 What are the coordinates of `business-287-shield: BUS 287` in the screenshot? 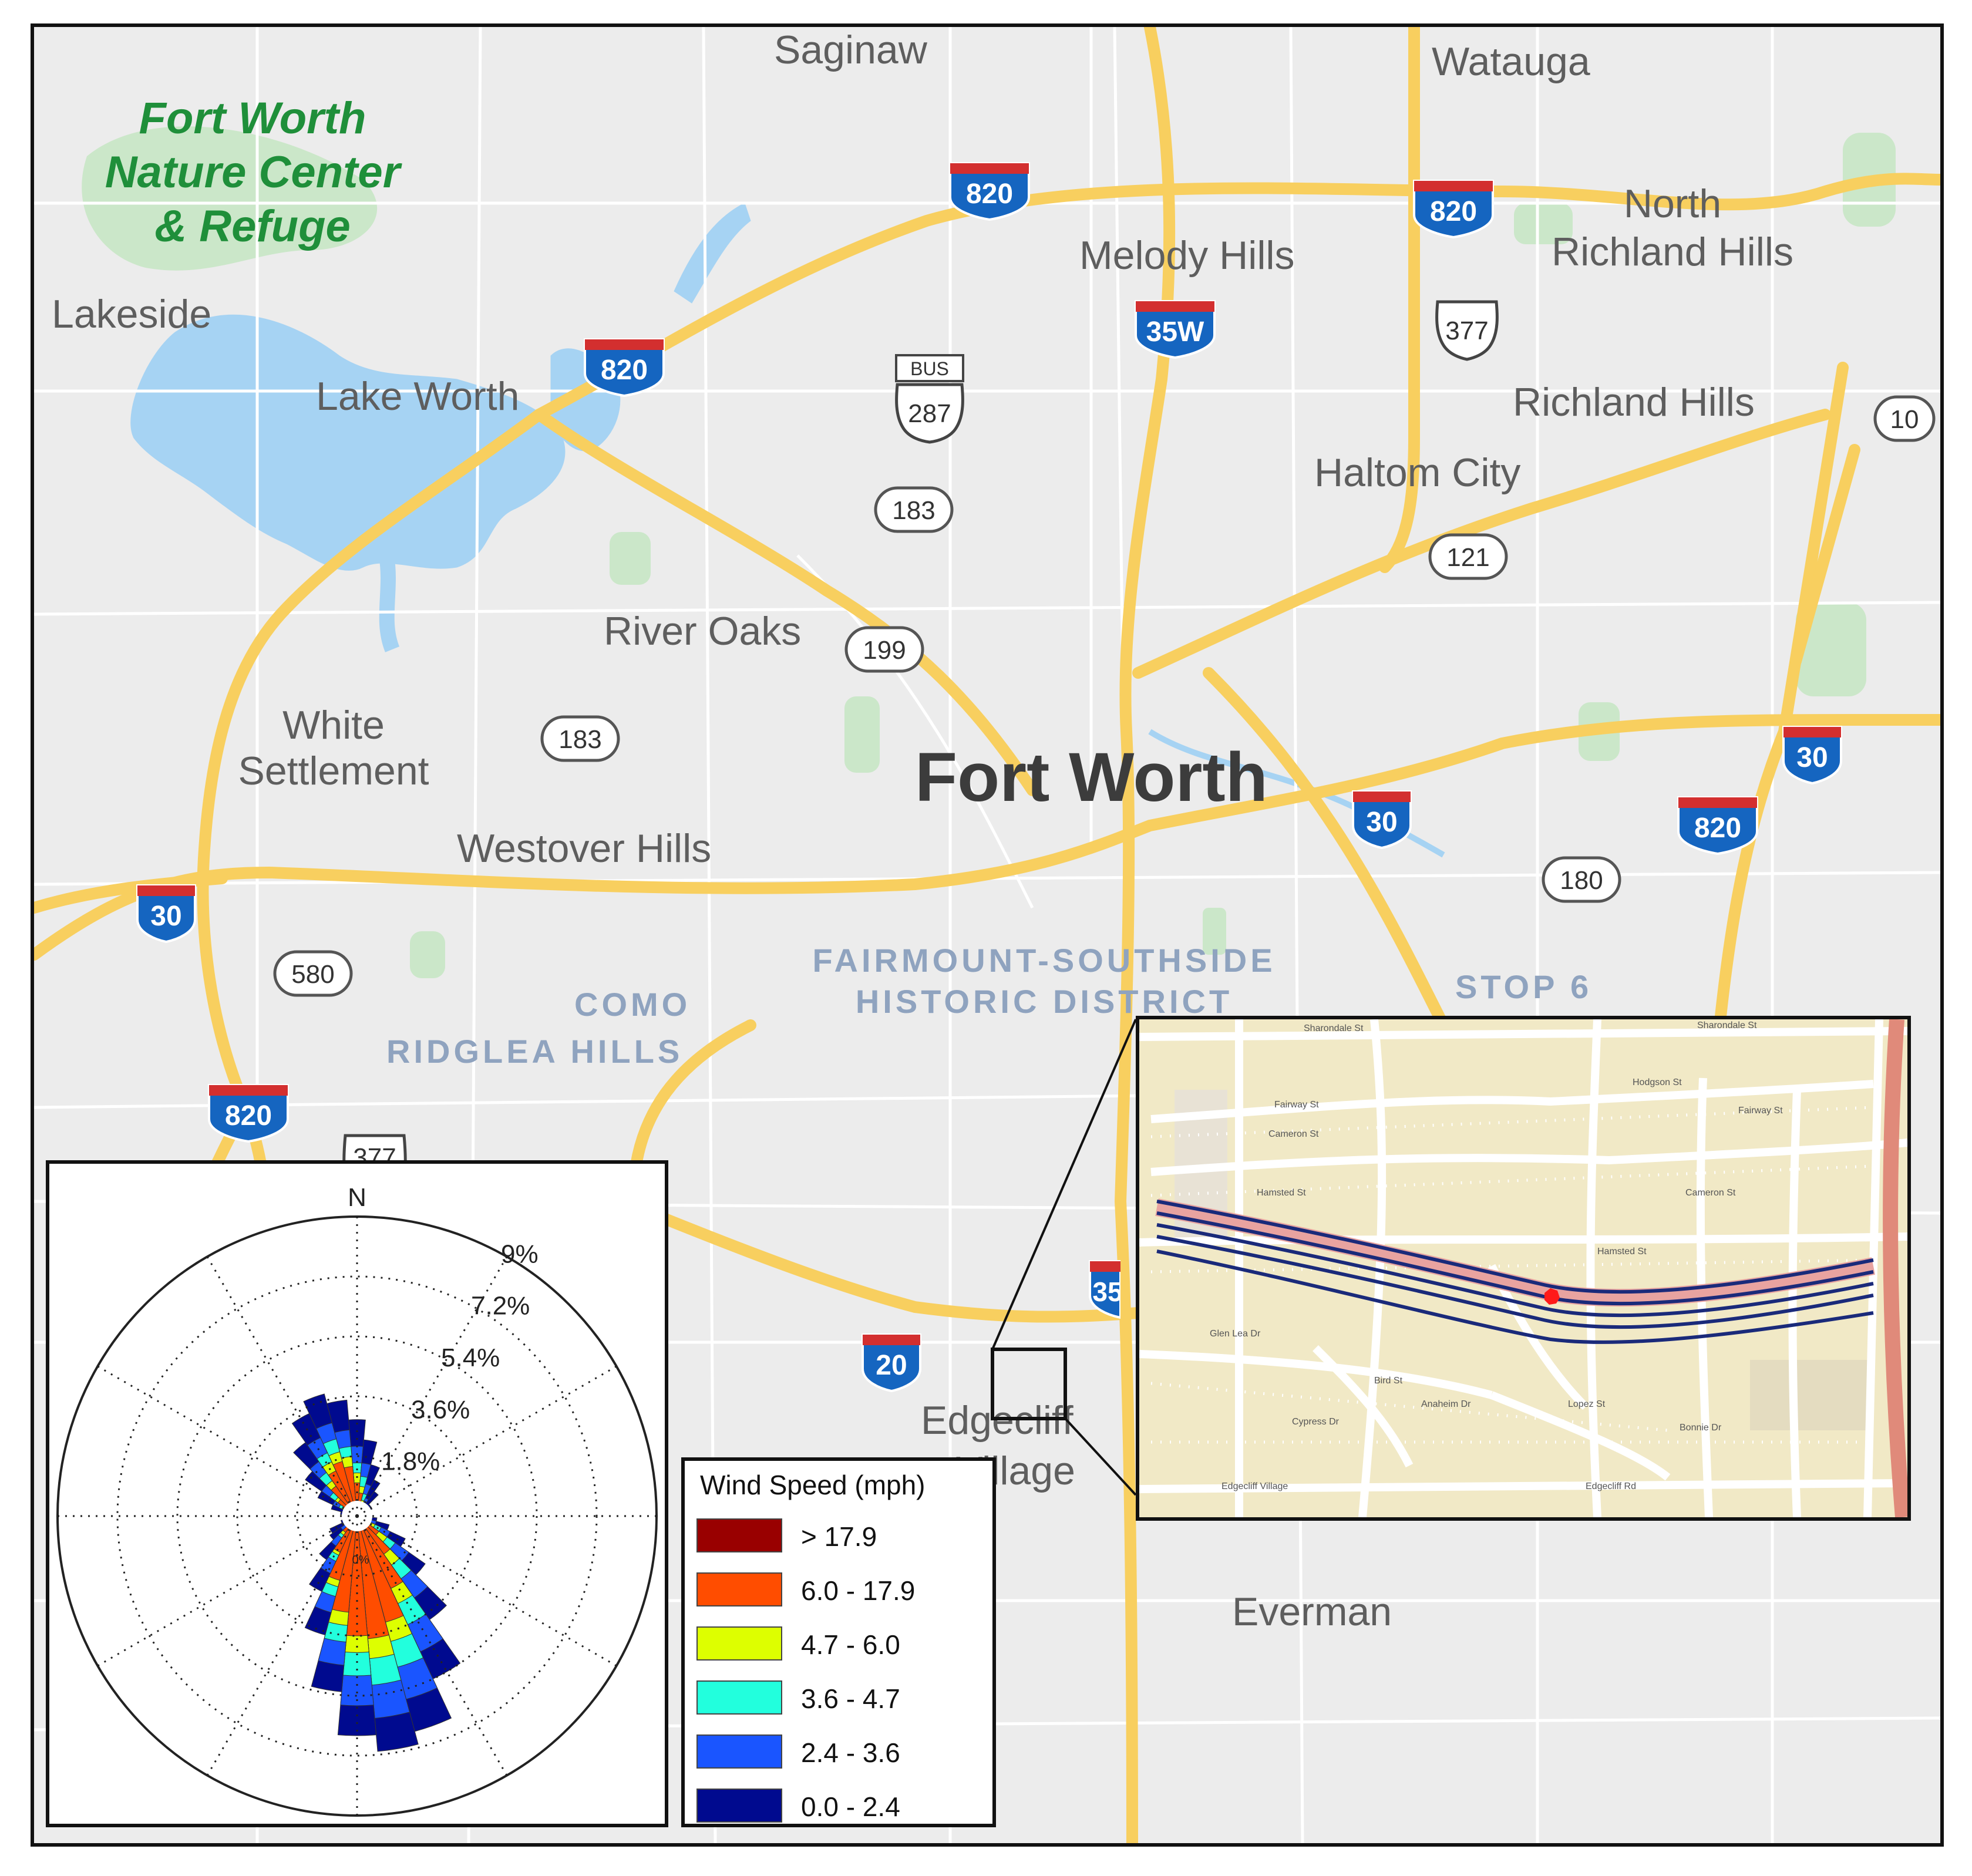 It's located at (929, 399).